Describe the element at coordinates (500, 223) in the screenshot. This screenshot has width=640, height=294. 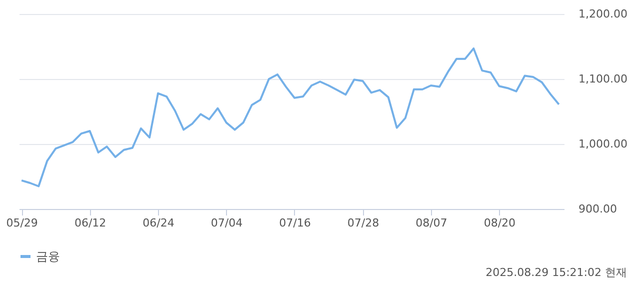
I see `x-tick-label: 08/20` at that location.